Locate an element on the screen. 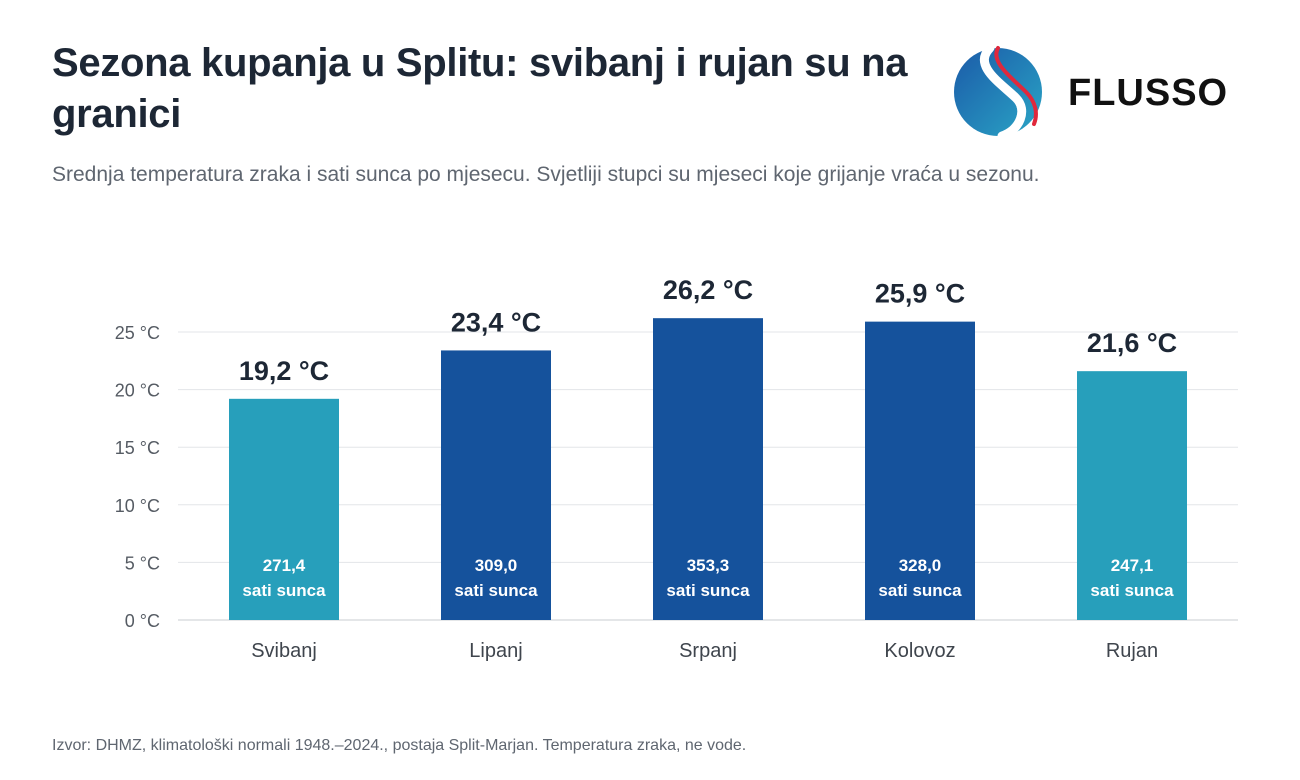 The image size is (1300, 780). y-tick-label: 20 °C is located at coordinates (137, 391).